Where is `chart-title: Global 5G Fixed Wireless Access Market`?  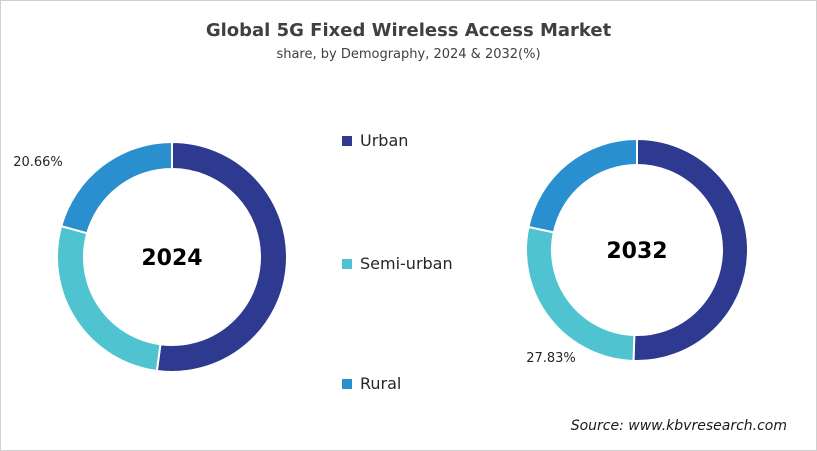
chart-title: Global 5G Fixed Wireless Access Market is located at coordinates (408, 30).